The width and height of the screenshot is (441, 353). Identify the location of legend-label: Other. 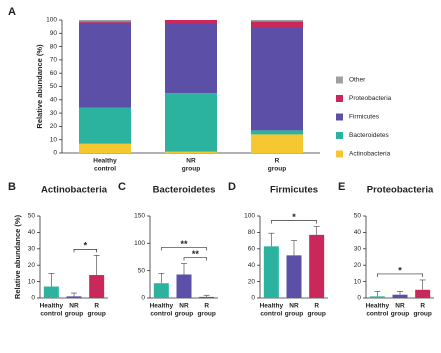
(357, 80).